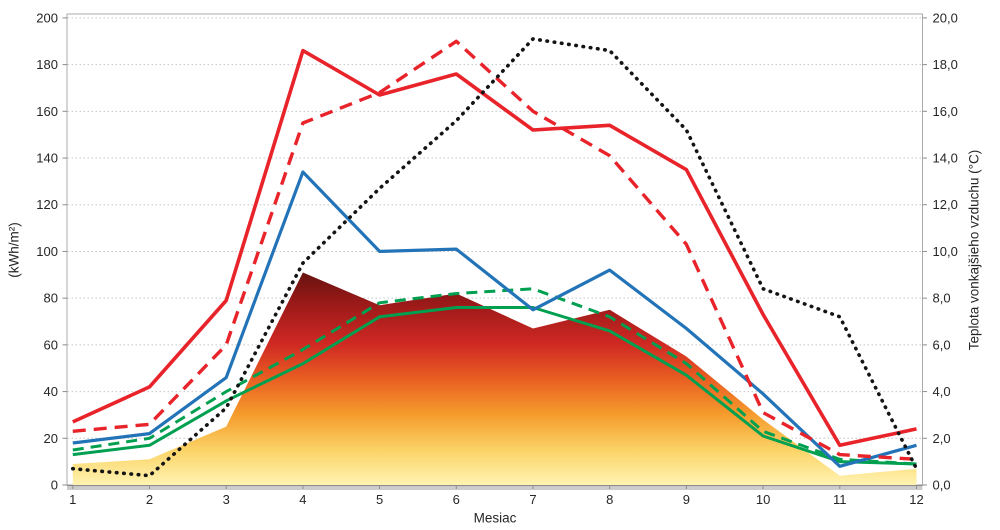  Describe the element at coordinates (974, 250) in the screenshot. I see `right-axis-title: Teplota vonkajšieho vzduchu (°C)` at that location.